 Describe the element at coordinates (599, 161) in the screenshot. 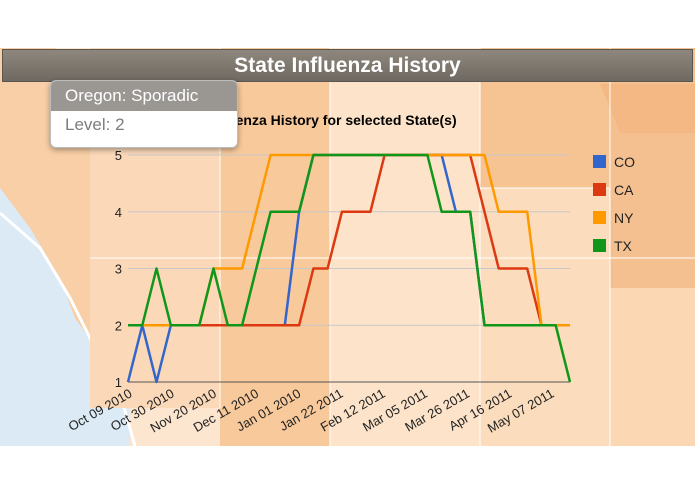

I see `legend-swatch-co` at that location.